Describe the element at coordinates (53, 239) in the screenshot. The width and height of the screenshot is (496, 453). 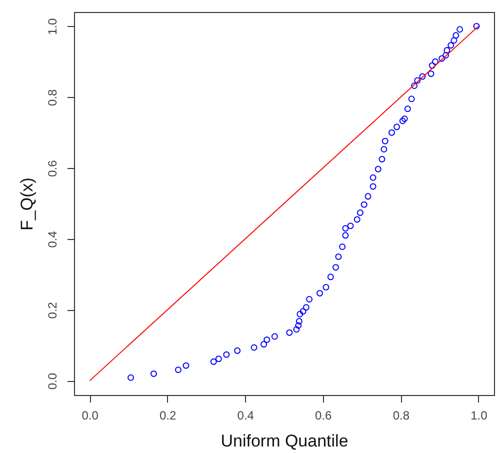
I see `y-tick-label: 0.4` at that location.